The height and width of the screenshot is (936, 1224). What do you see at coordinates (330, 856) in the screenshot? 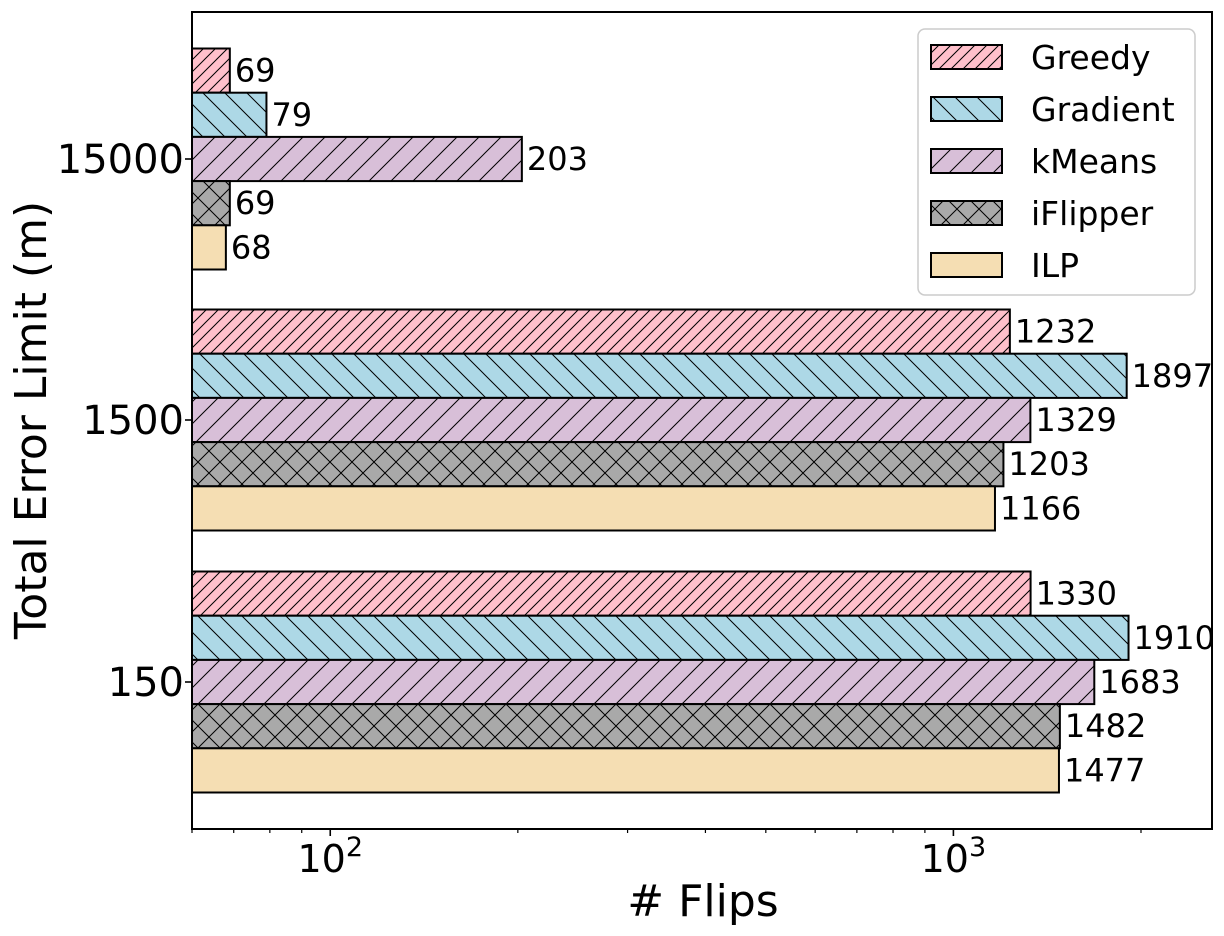
I see `x-tick-label: 10²` at bounding box center [330, 856].